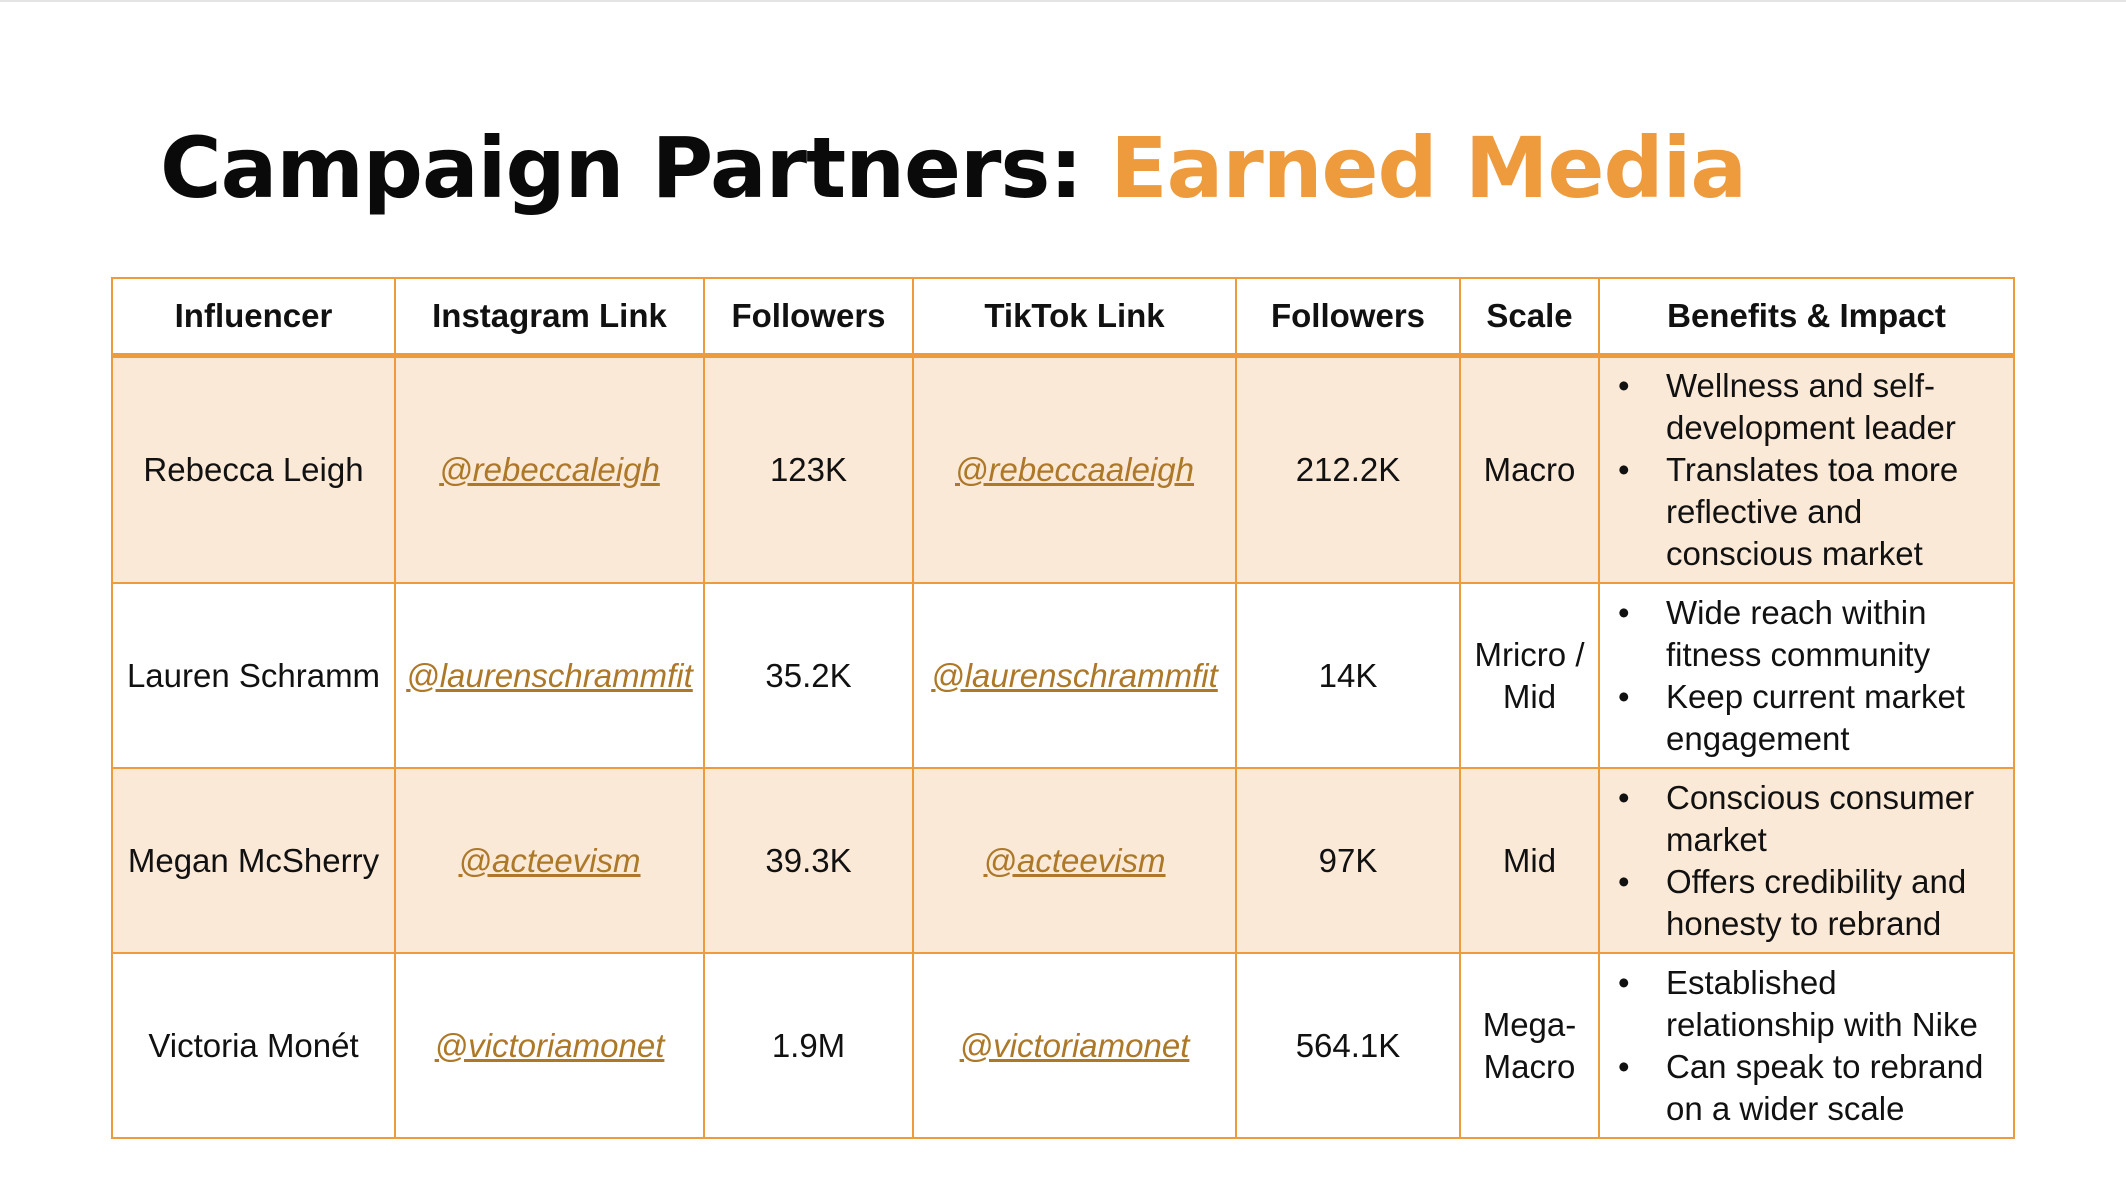 The width and height of the screenshot is (2126, 1196). What do you see at coordinates (1348, 317) in the screenshot?
I see `header-tiktok-followers: Followers` at bounding box center [1348, 317].